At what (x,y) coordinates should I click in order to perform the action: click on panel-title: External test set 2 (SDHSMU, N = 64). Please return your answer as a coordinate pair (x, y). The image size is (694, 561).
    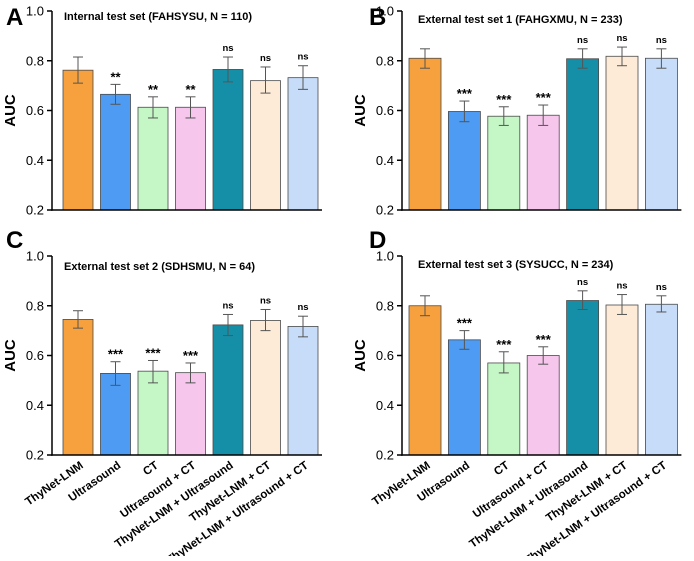
    Looking at the image, I should click on (159, 267).